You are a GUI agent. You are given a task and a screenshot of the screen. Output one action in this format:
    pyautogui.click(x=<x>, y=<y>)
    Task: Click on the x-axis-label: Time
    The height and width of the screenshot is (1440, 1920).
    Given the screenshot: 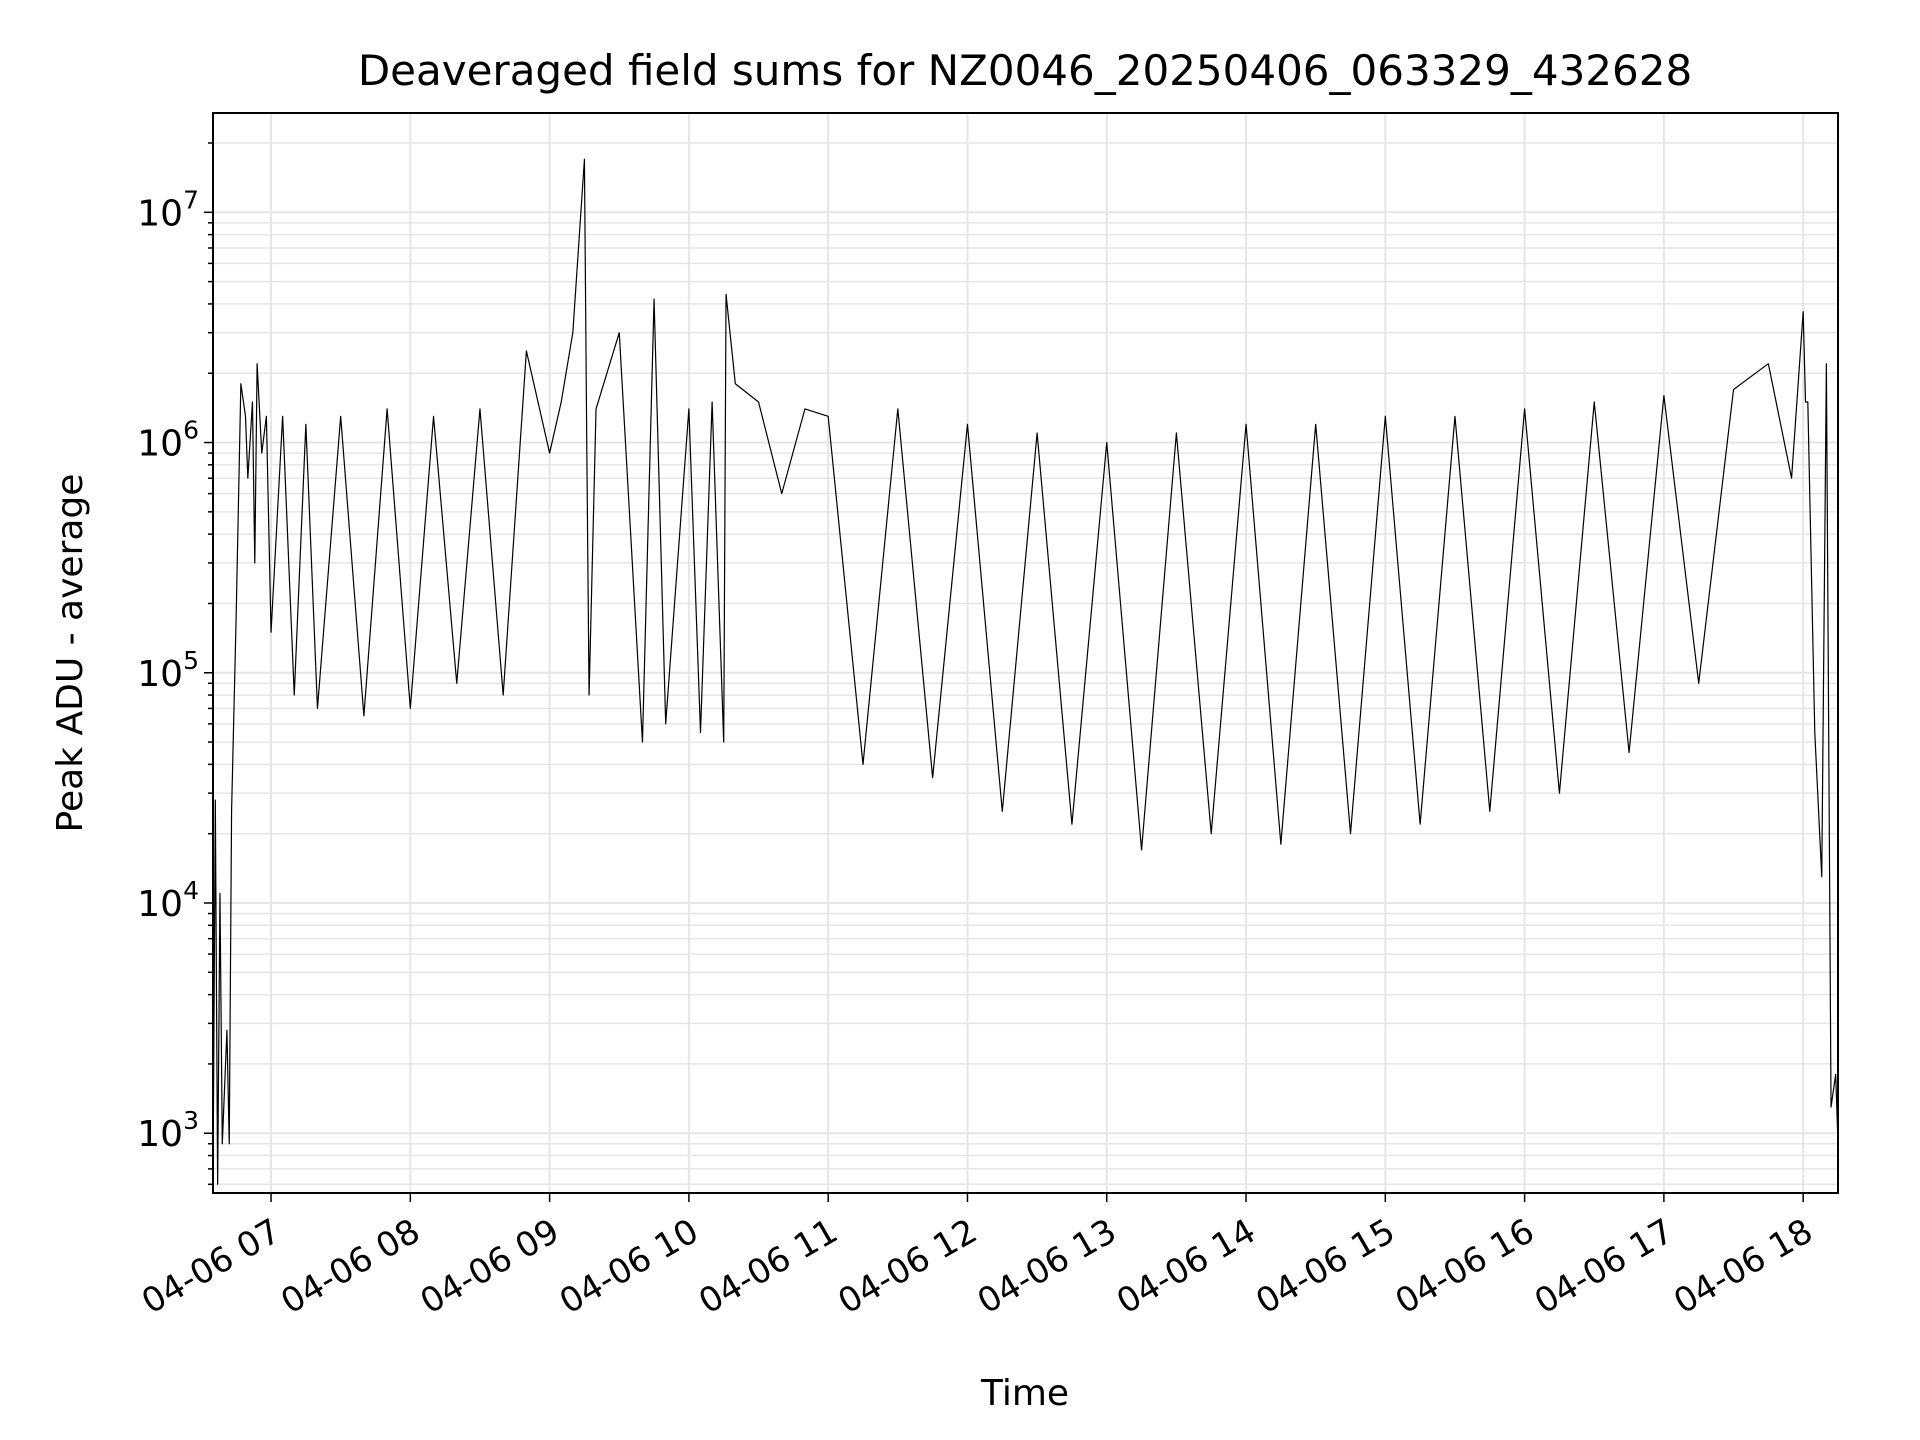 What is the action you would take?
    pyautogui.click(x=1024, y=1393)
    